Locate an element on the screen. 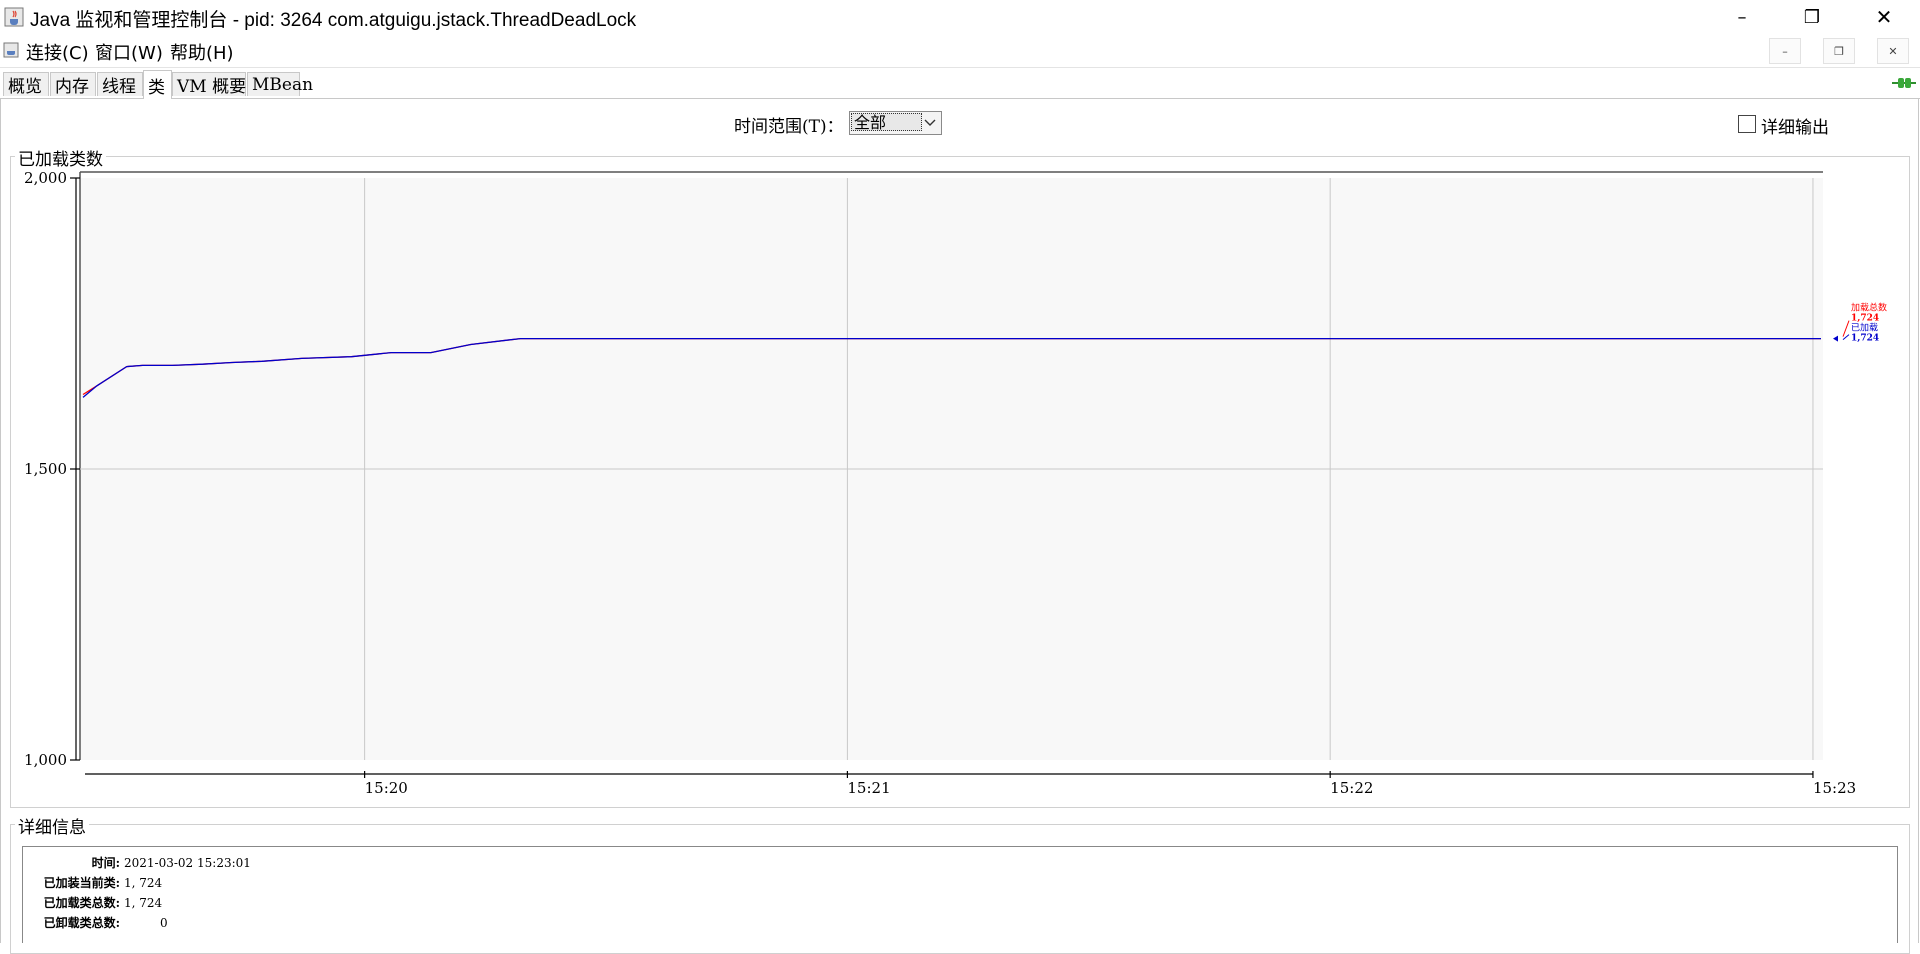 Image resolution: width=1920 pixels, height=954 pixels. detail-row: 已卸载类总数: 0 is located at coordinates (97, 922).